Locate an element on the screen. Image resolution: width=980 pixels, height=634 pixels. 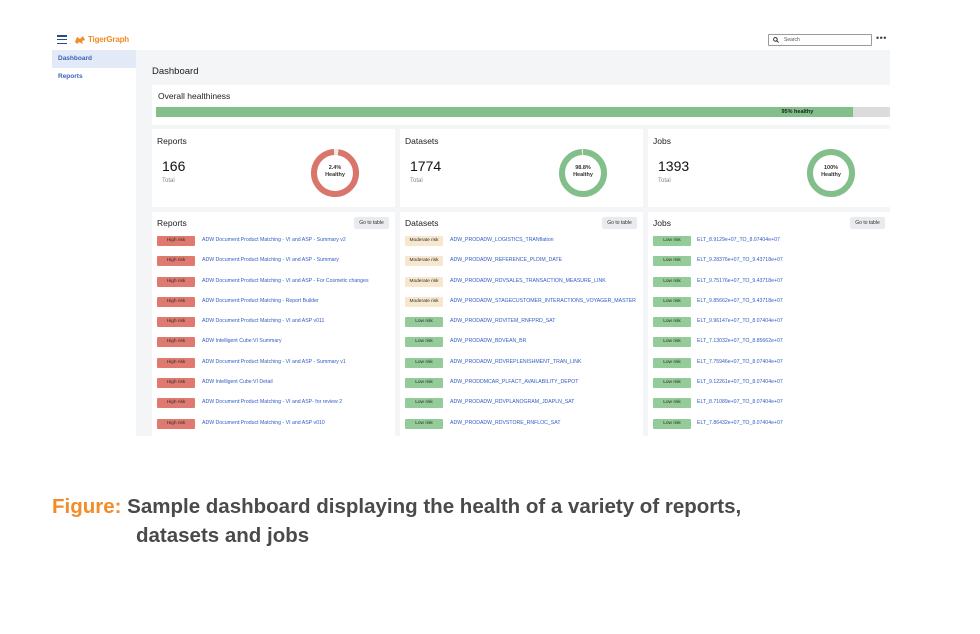
more-options-icon: ••• is located at coordinates (881, 38).